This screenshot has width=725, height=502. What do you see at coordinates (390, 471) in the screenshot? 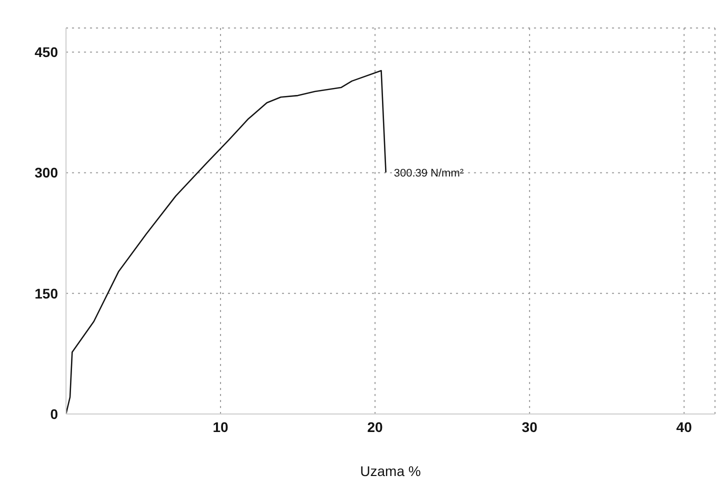
I see `x-axis-title: Uzama %` at bounding box center [390, 471].